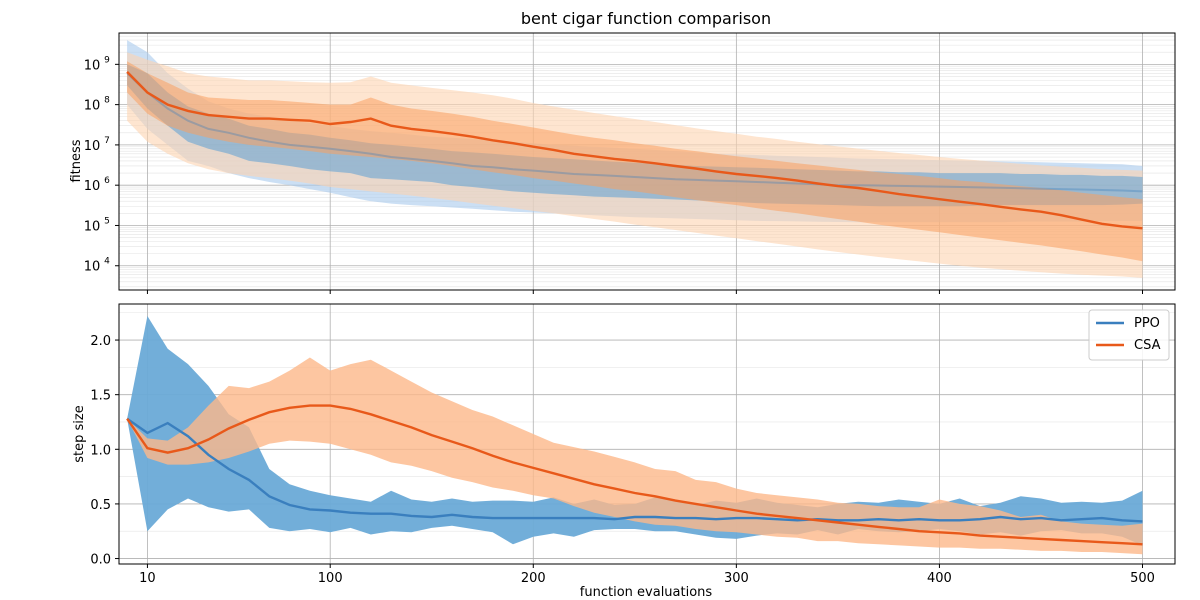  I want to click on x-axis-label: function evaluations, so click(646, 592).